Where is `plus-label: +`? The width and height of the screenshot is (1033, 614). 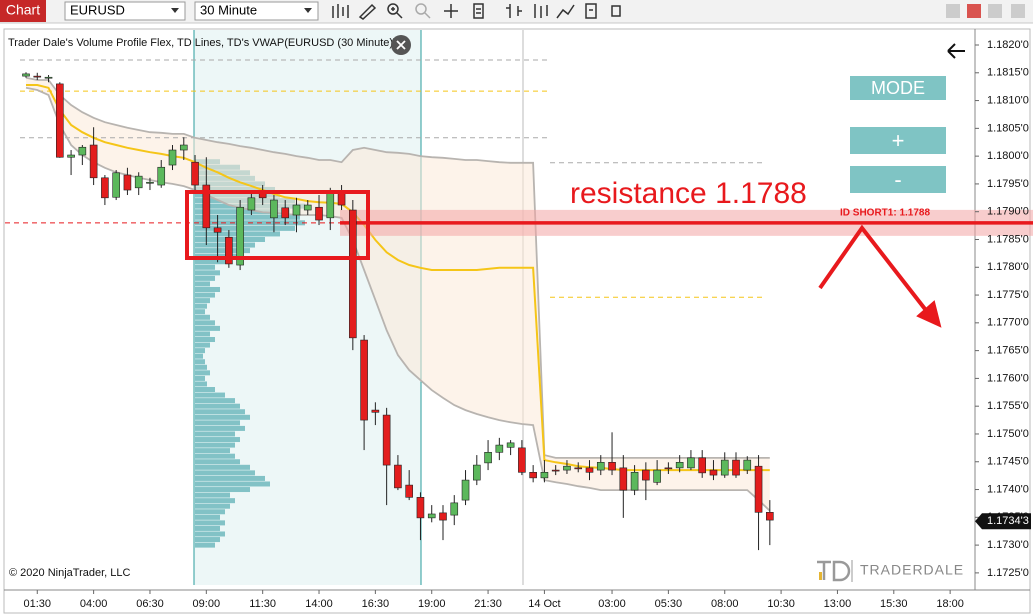
plus-label: + is located at coordinates (898, 140).